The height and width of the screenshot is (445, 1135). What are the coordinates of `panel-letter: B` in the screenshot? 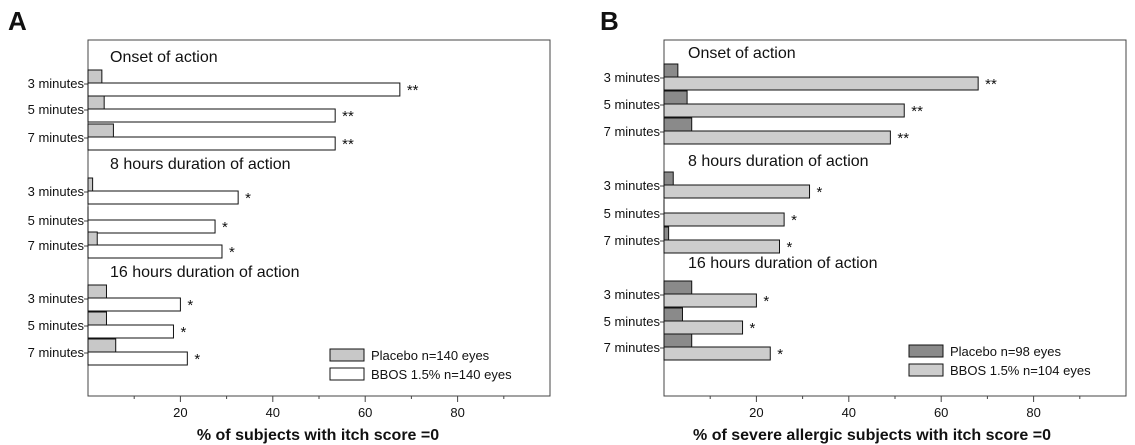 It's located at (609, 21).